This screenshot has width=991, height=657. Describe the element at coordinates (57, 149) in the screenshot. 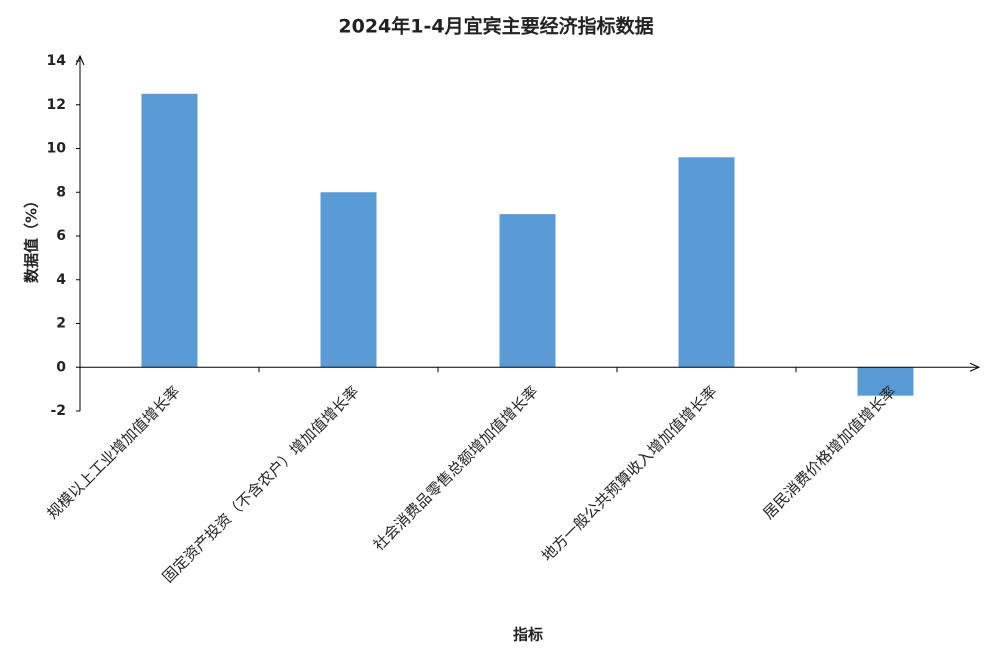

I see `y-tick-label: 10` at that location.